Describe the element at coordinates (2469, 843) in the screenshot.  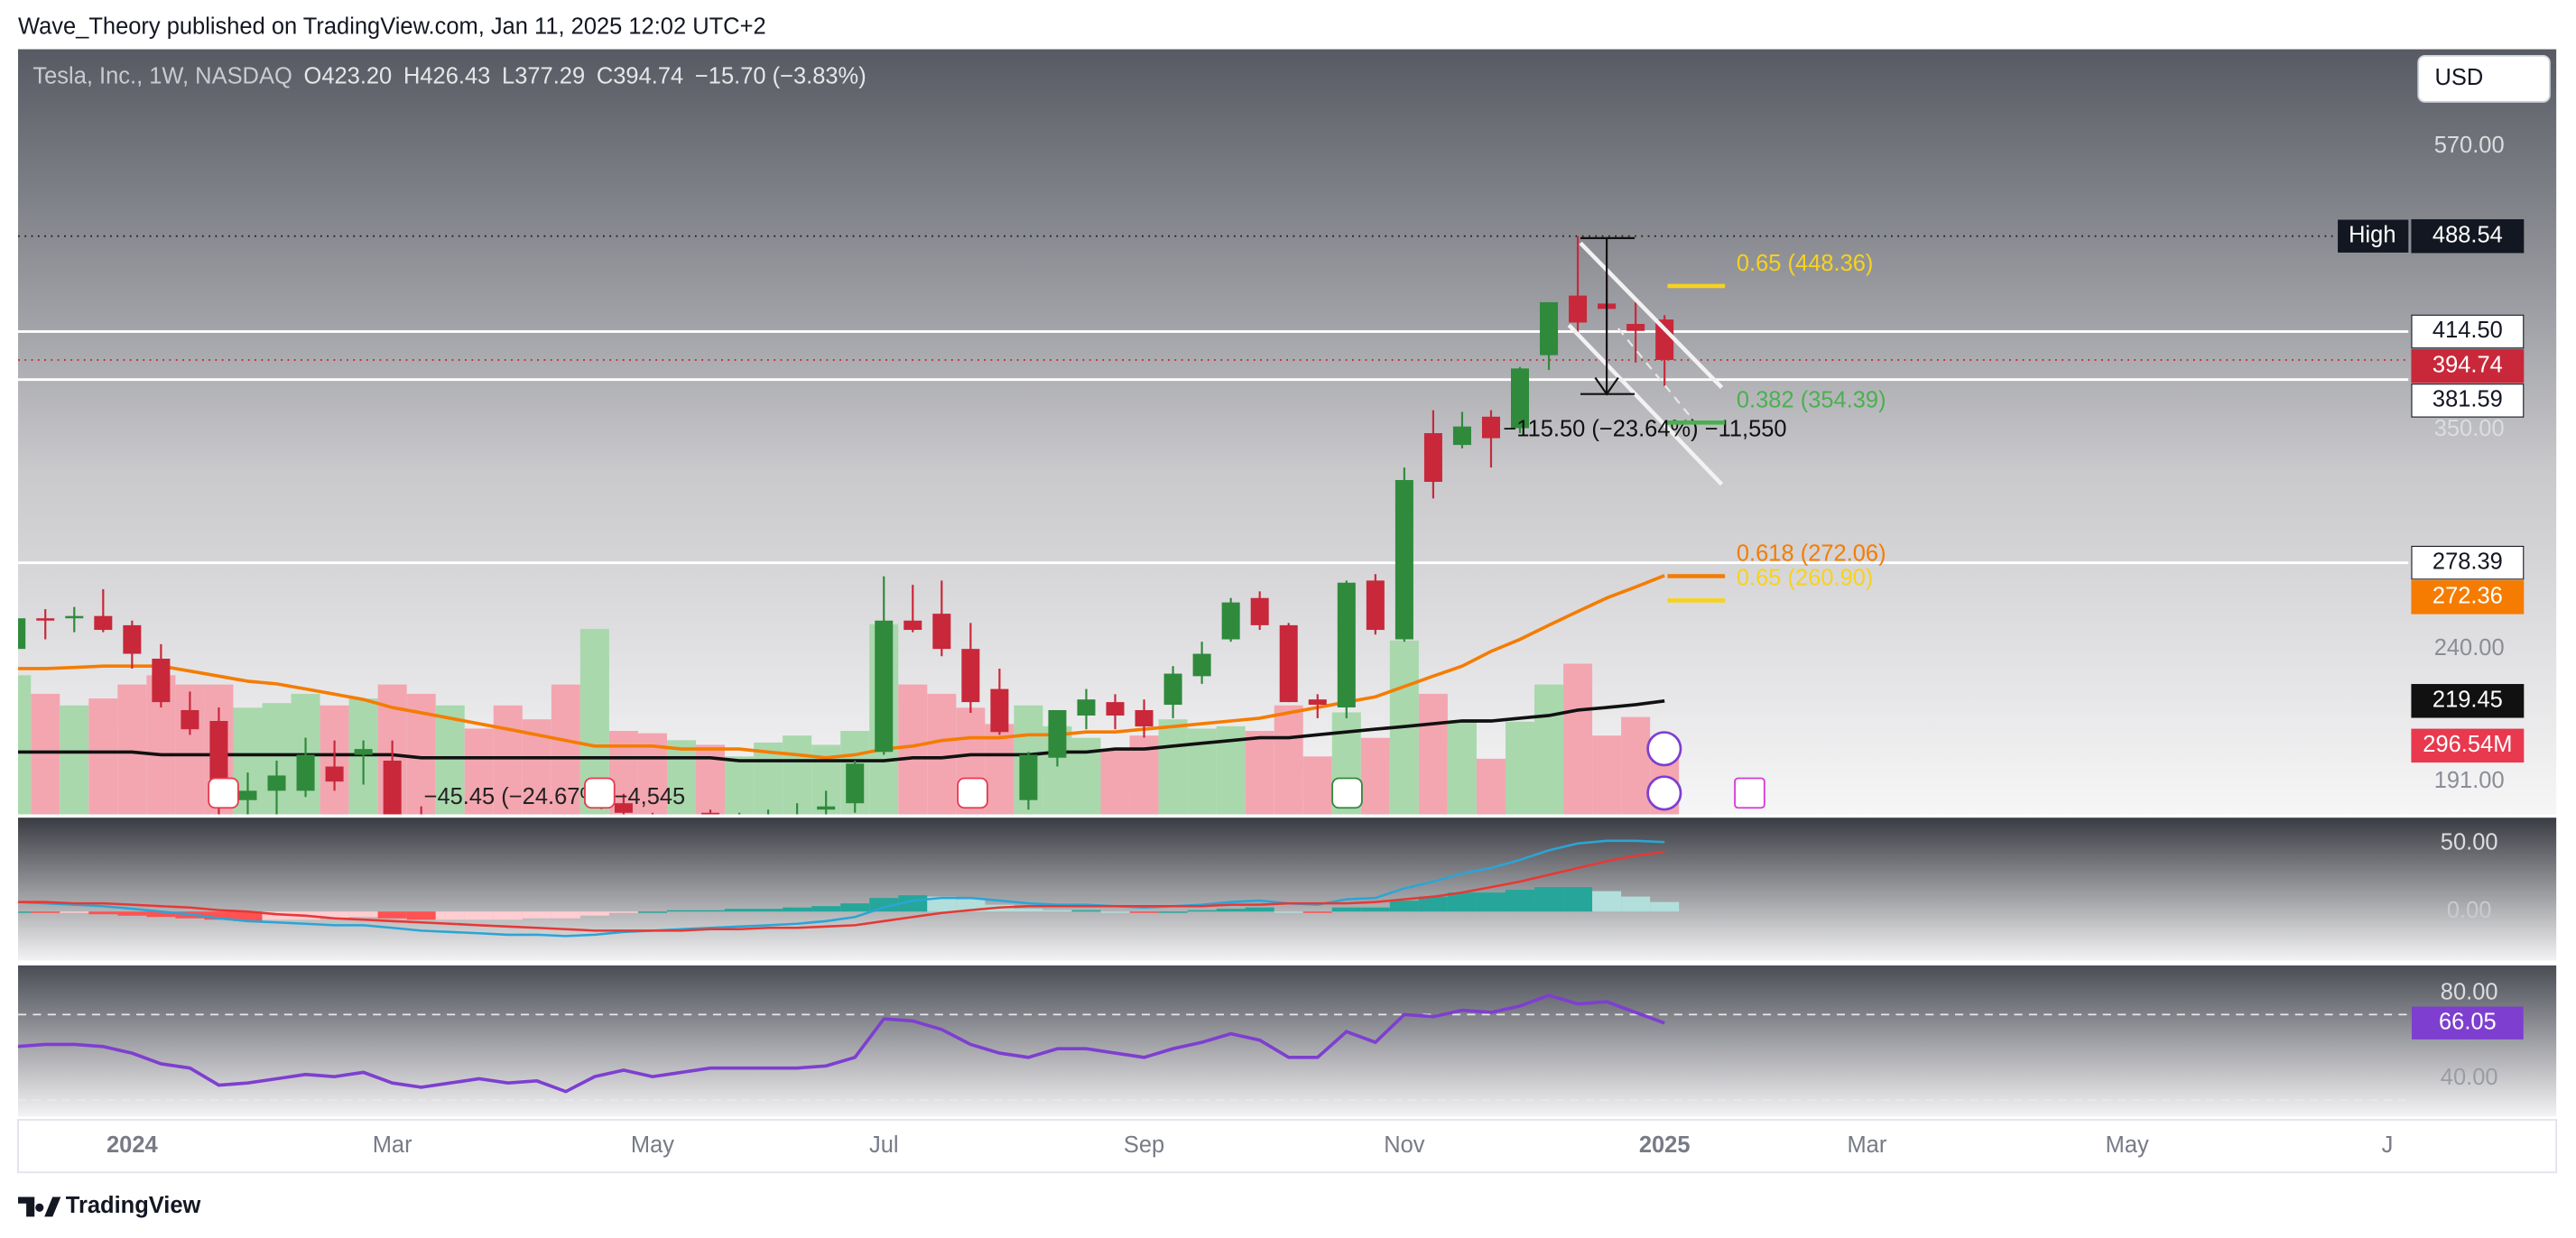
I see `macd-tick-label: 50.00` at that location.